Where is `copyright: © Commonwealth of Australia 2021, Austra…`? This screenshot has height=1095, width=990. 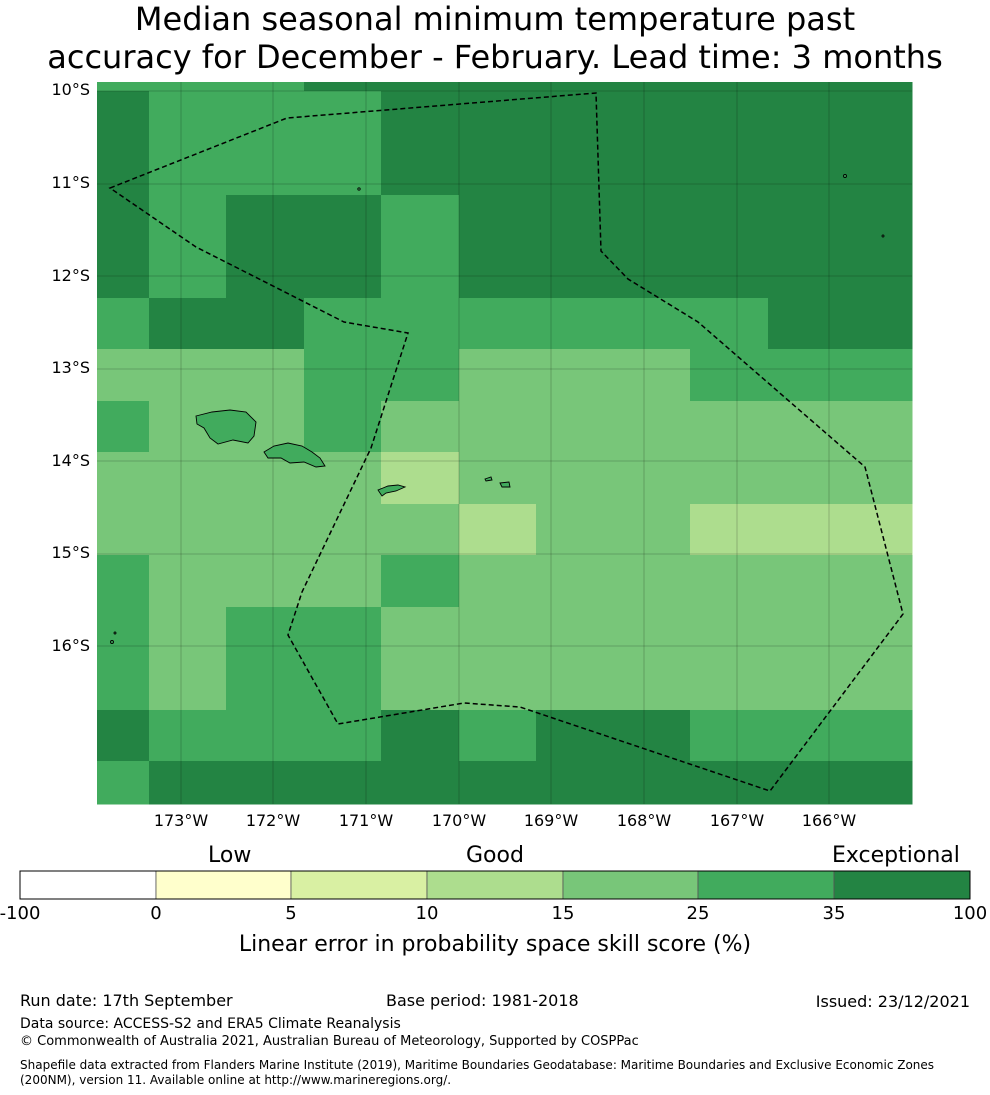 copyright: © Commonwealth of Australia 2021, Austra… is located at coordinates (329, 1041).